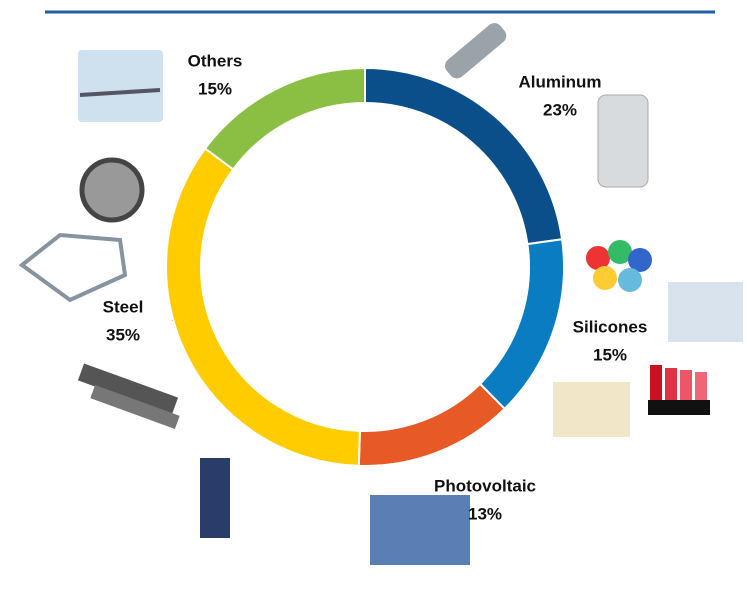  What do you see at coordinates (679, 390) in the screenshot?
I see `lipstick-image` at bounding box center [679, 390].